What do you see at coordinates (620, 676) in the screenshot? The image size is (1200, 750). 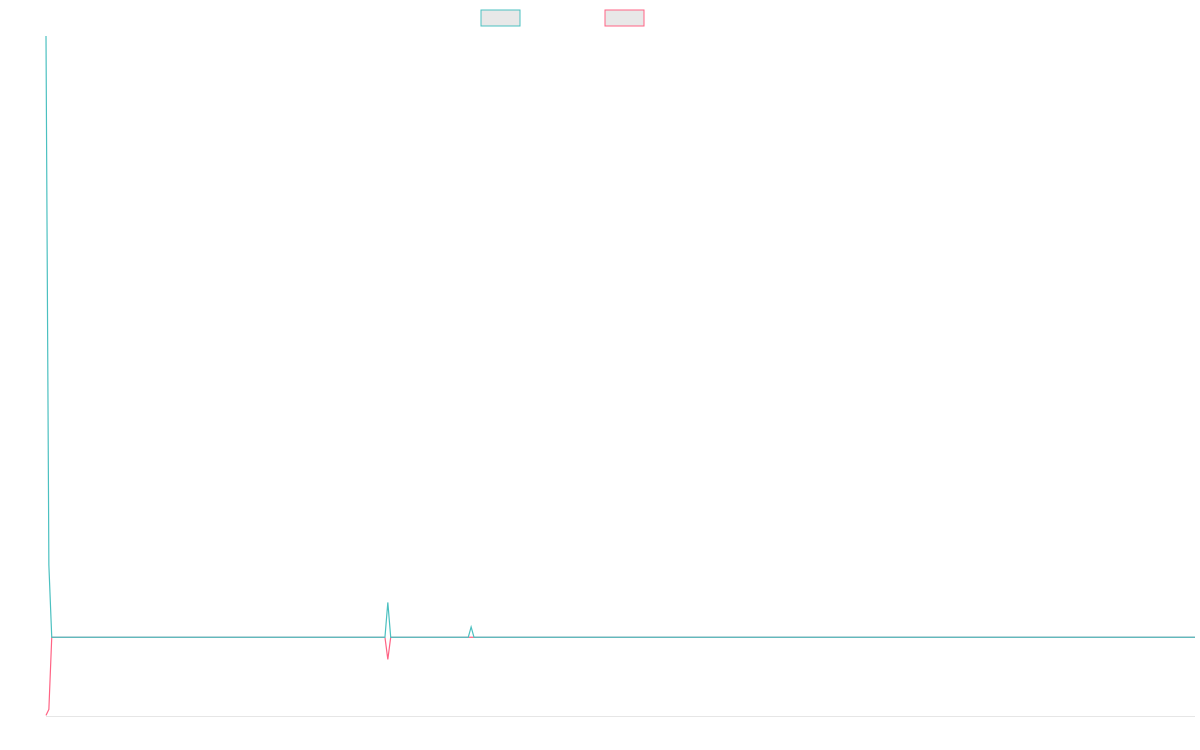 I see `series-line` at bounding box center [620, 676].